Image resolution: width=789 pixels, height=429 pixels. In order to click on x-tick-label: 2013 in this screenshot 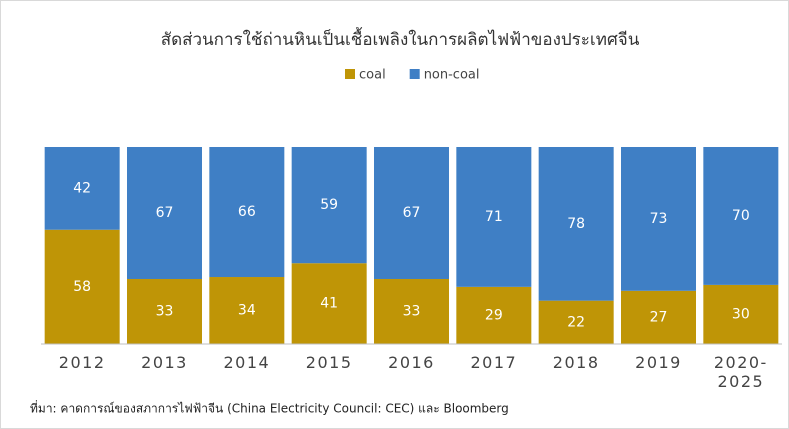, I will do `click(164, 362)`.